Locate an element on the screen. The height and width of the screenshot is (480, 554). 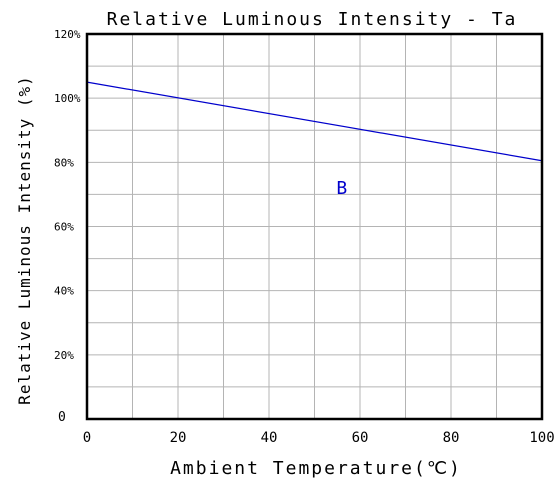
series-label: B is located at coordinates (341, 188).